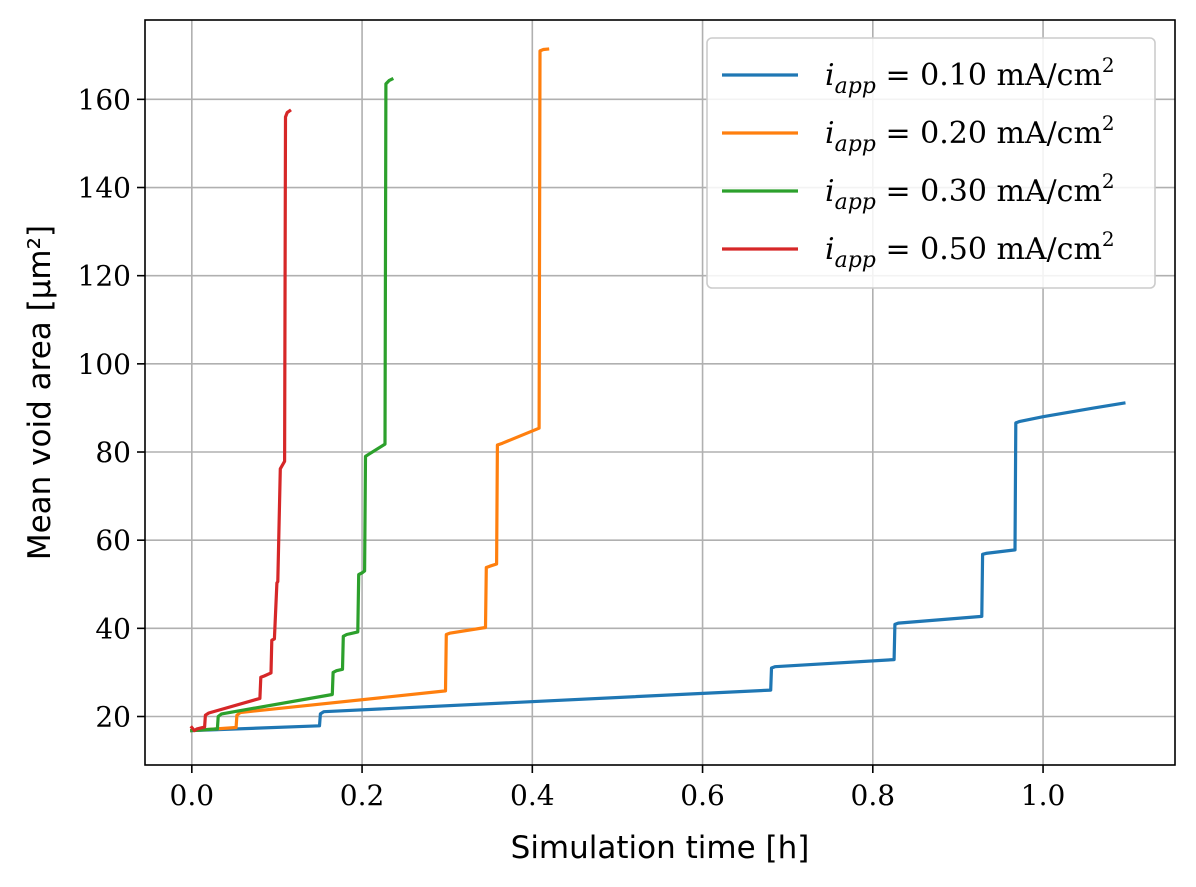  Describe the element at coordinates (873, 795) in the screenshot. I see `x-tick-label: 0.8` at that location.